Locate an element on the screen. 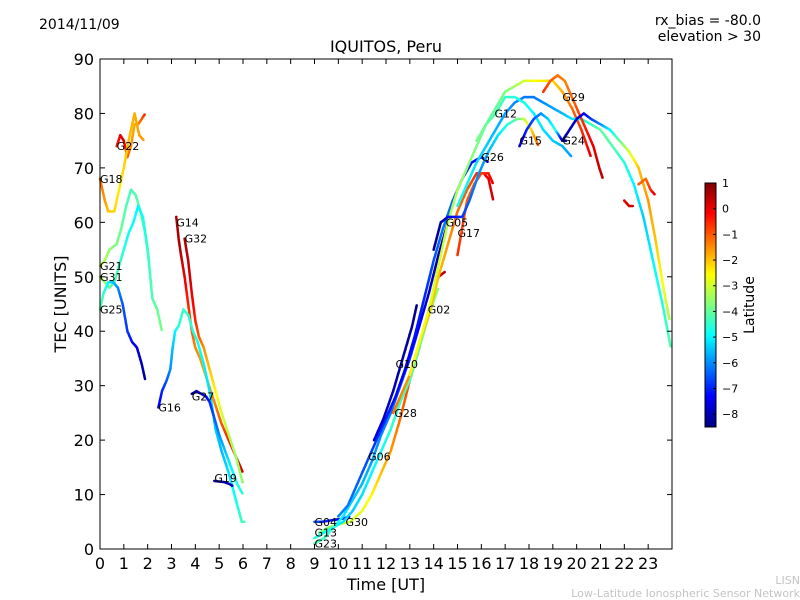 This screenshot has width=800, height=600. series-label-g12: G12 is located at coordinates (505, 113).